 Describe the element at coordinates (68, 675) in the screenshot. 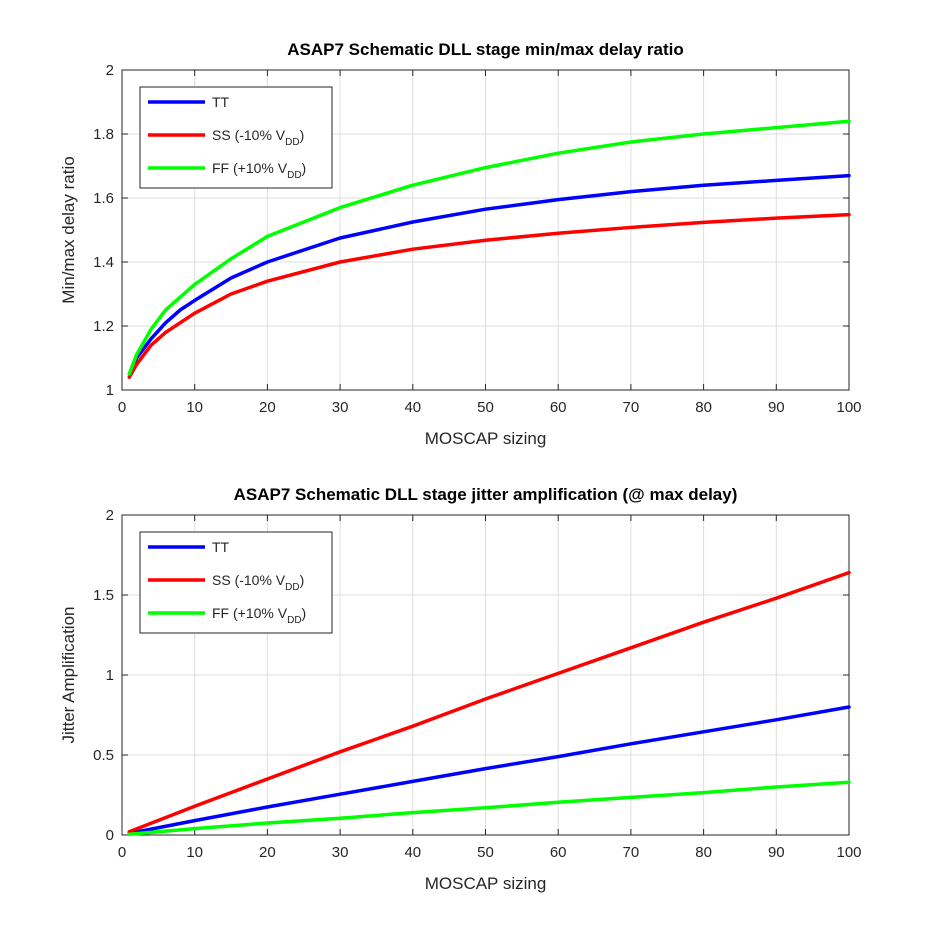

I see `y-axis-label: Jitter Amplification` at that location.